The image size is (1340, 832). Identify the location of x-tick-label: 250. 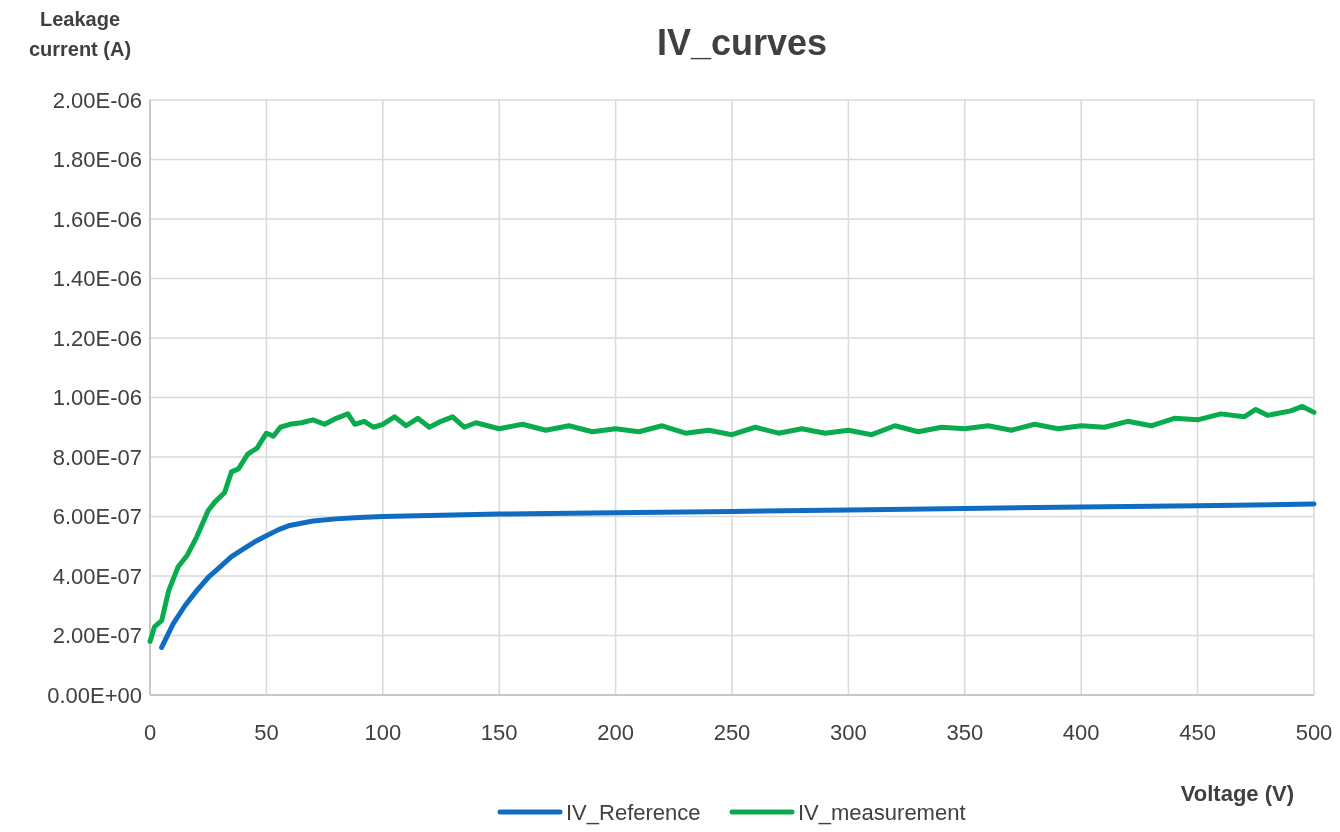
(732, 732).